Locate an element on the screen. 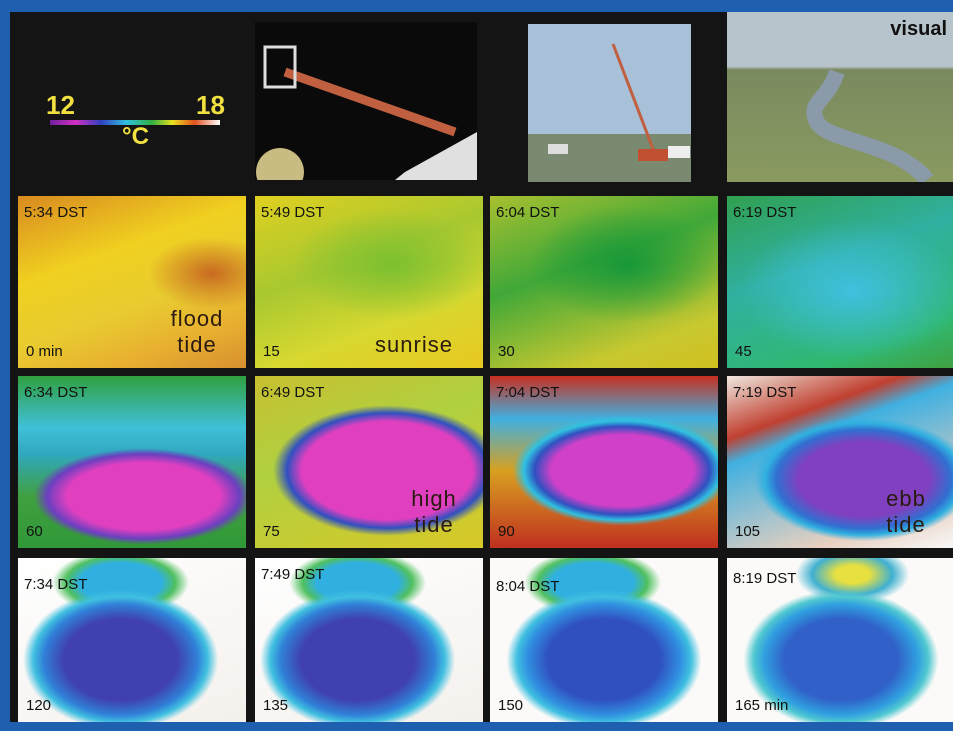  minutes: 105 is located at coordinates (748, 531).